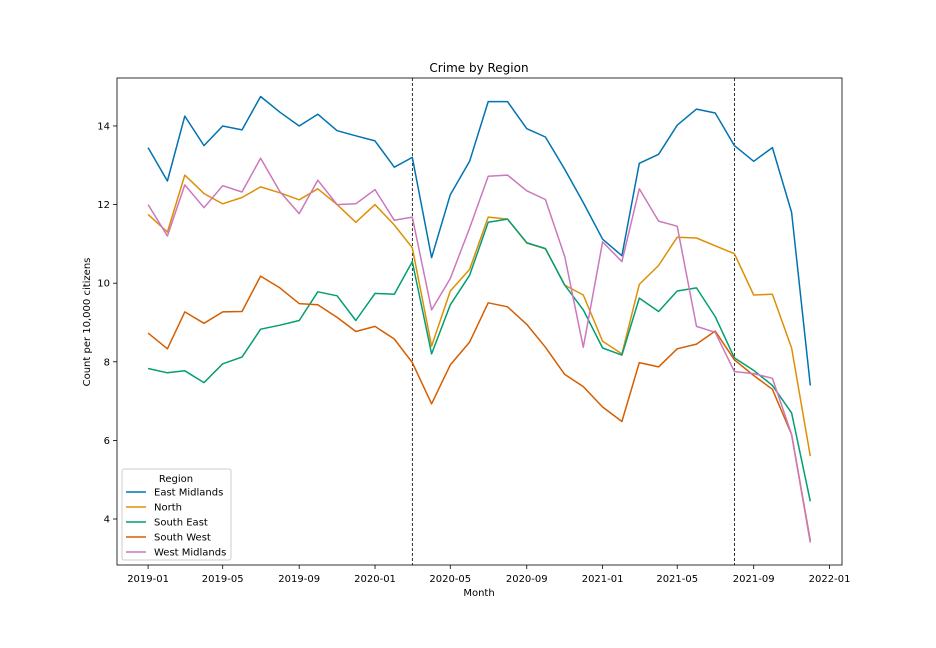 The width and height of the screenshot is (936, 648). I want to click on x-tick-label: 2019-05, so click(223, 579).